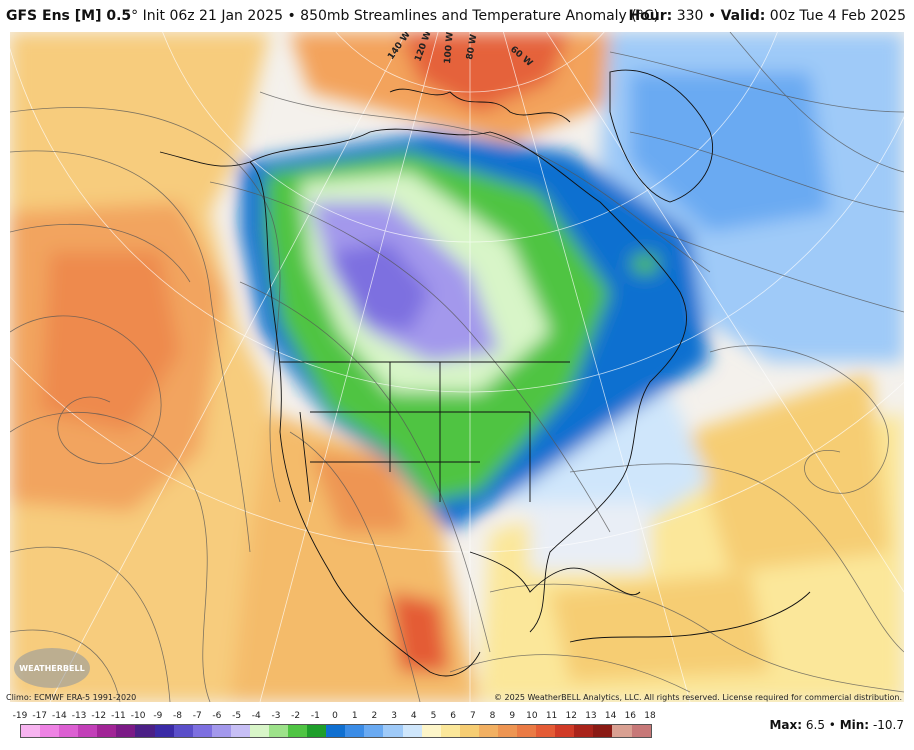 This screenshot has width=914, height=750. I want to click on colorbar-tick-label: -19, so click(20, 716).